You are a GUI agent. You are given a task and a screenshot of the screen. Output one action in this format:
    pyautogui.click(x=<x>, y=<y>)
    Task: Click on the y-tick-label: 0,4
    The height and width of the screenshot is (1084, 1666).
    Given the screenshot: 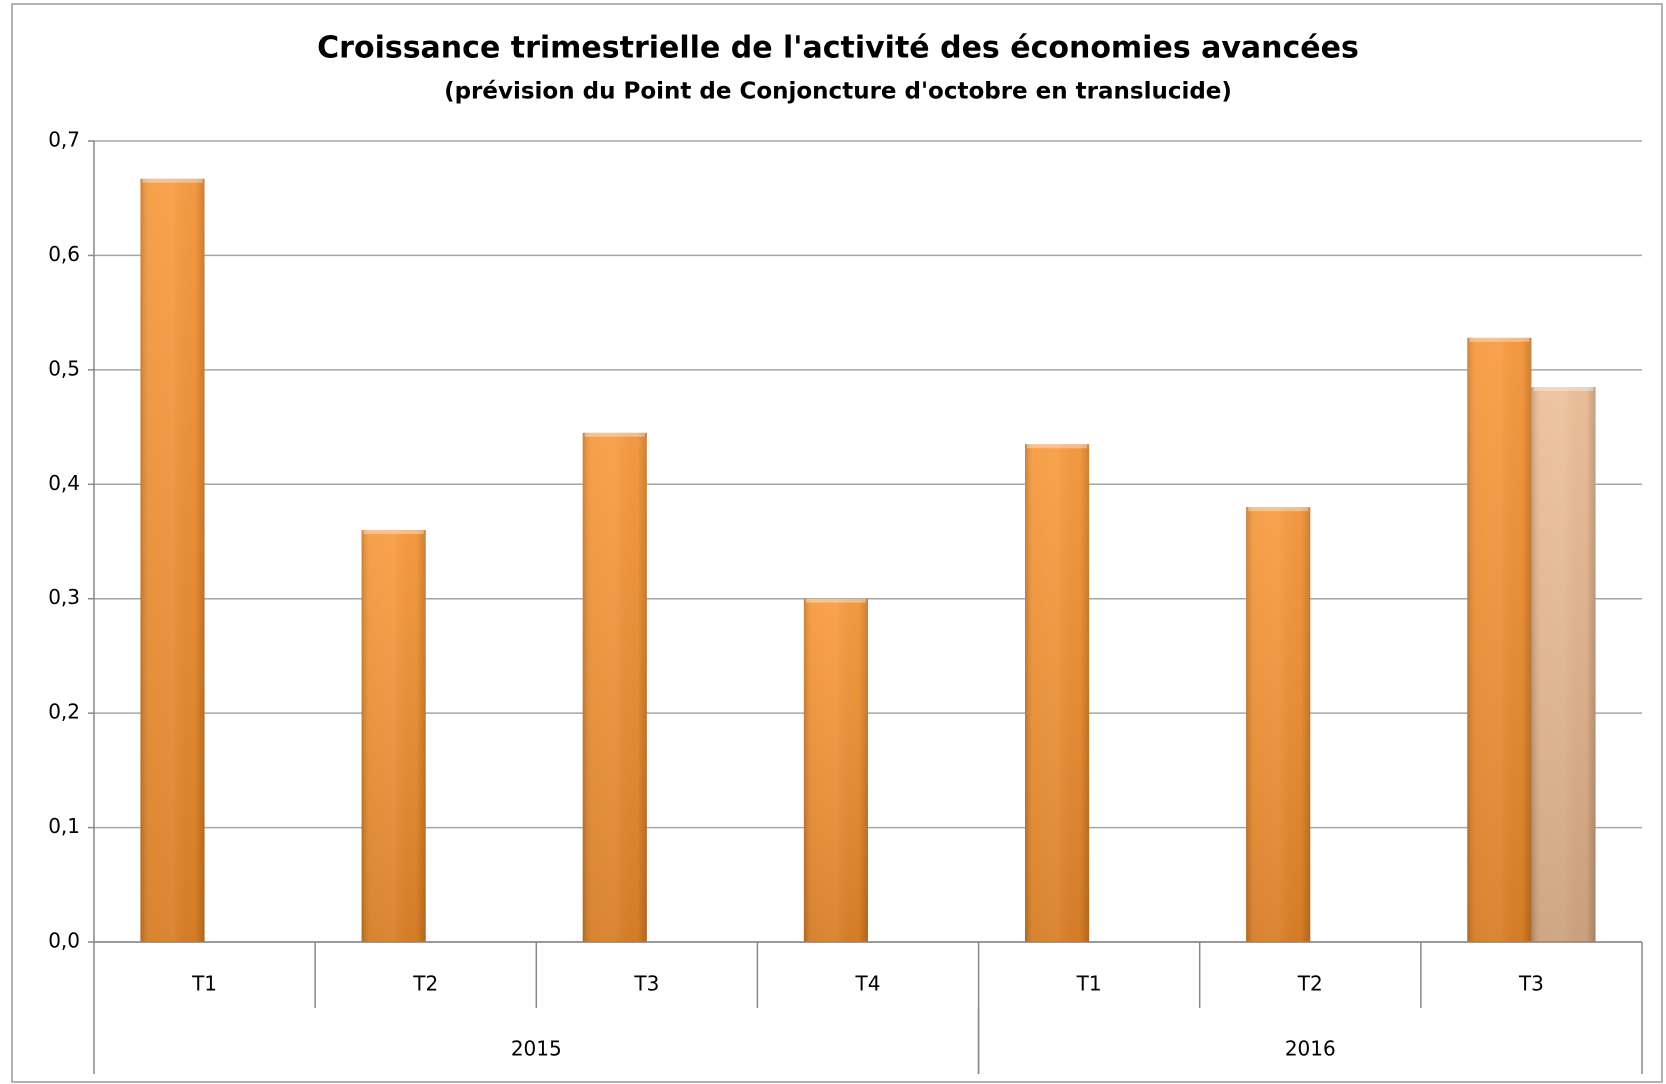 What is the action you would take?
    pyautogui.click(x=64, y=483)
    